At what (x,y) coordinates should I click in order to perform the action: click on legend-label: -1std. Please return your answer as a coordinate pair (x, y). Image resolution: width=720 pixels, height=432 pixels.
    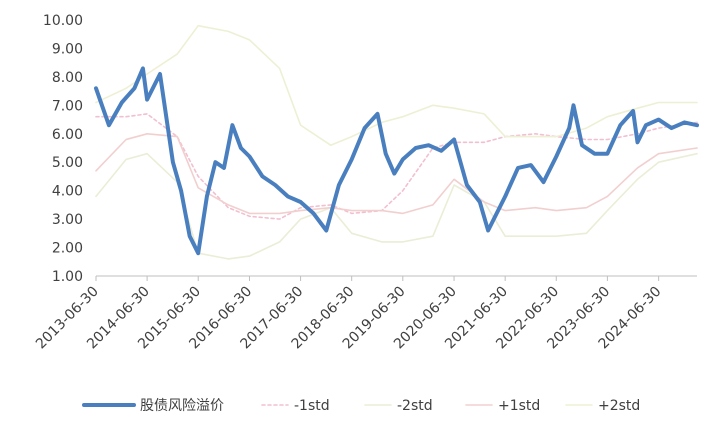
    Looking at the image, I should click on (312, 406).